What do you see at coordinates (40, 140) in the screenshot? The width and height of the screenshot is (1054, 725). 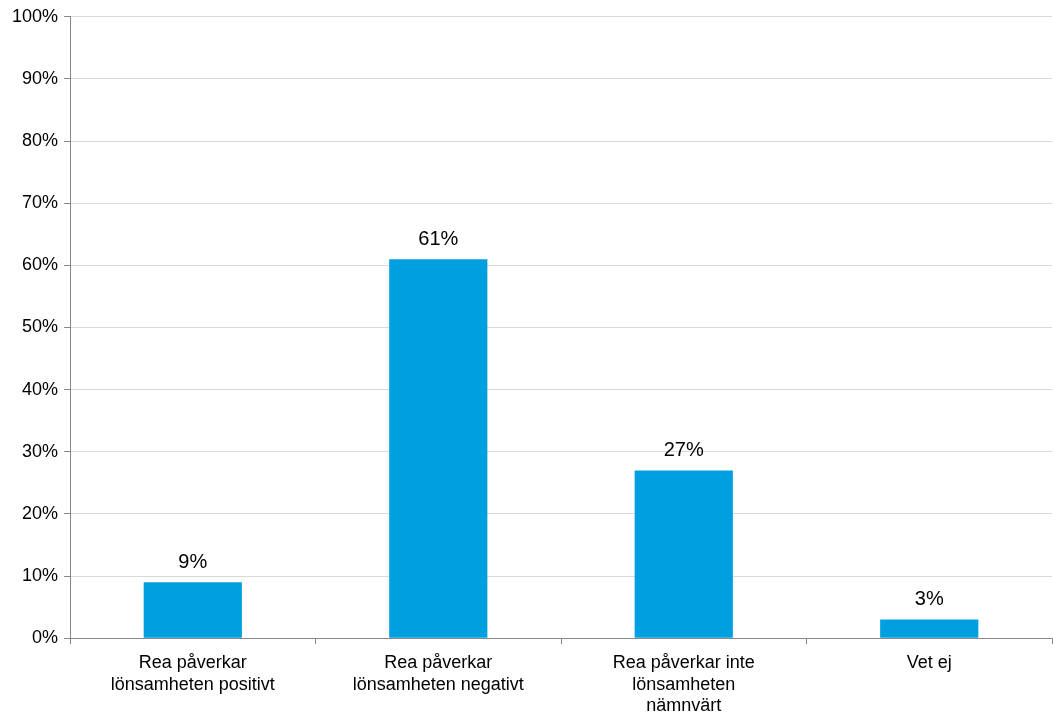 I see `y-tick-label: 80%` at bounding box center [40, 140].